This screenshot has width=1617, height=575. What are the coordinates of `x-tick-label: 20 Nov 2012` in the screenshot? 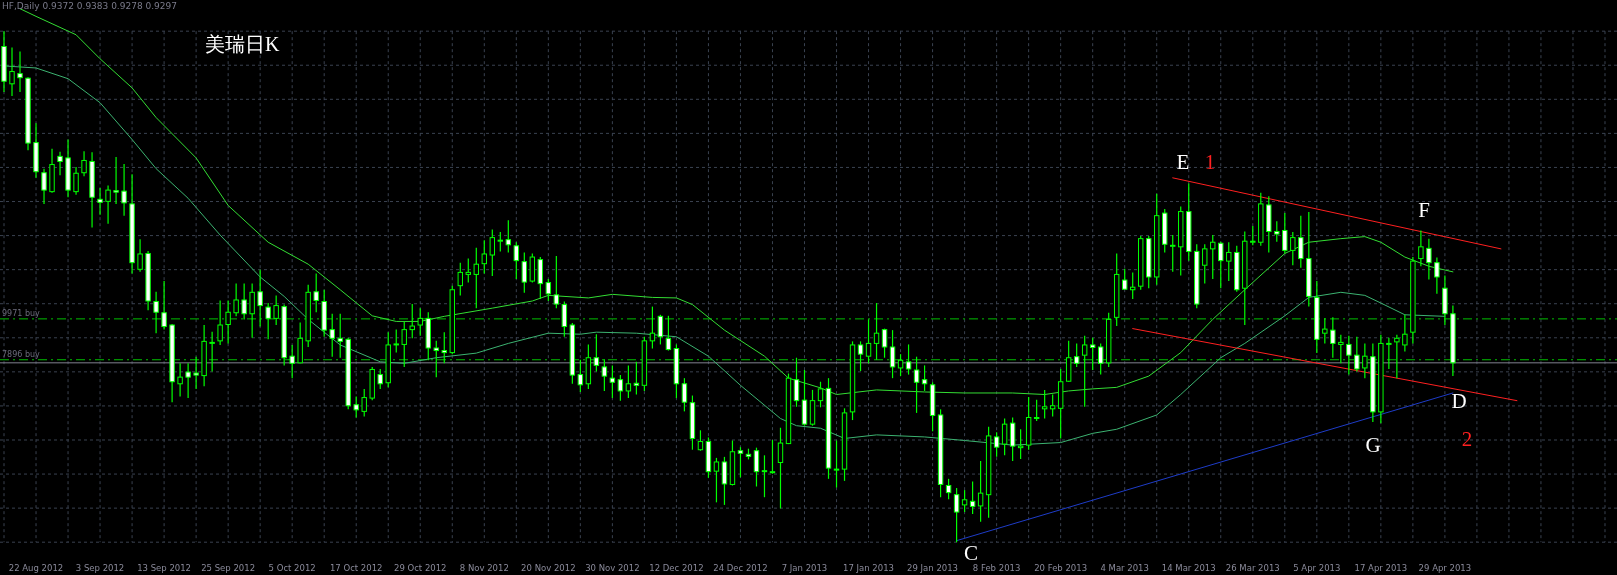 It's located at (548, 568).